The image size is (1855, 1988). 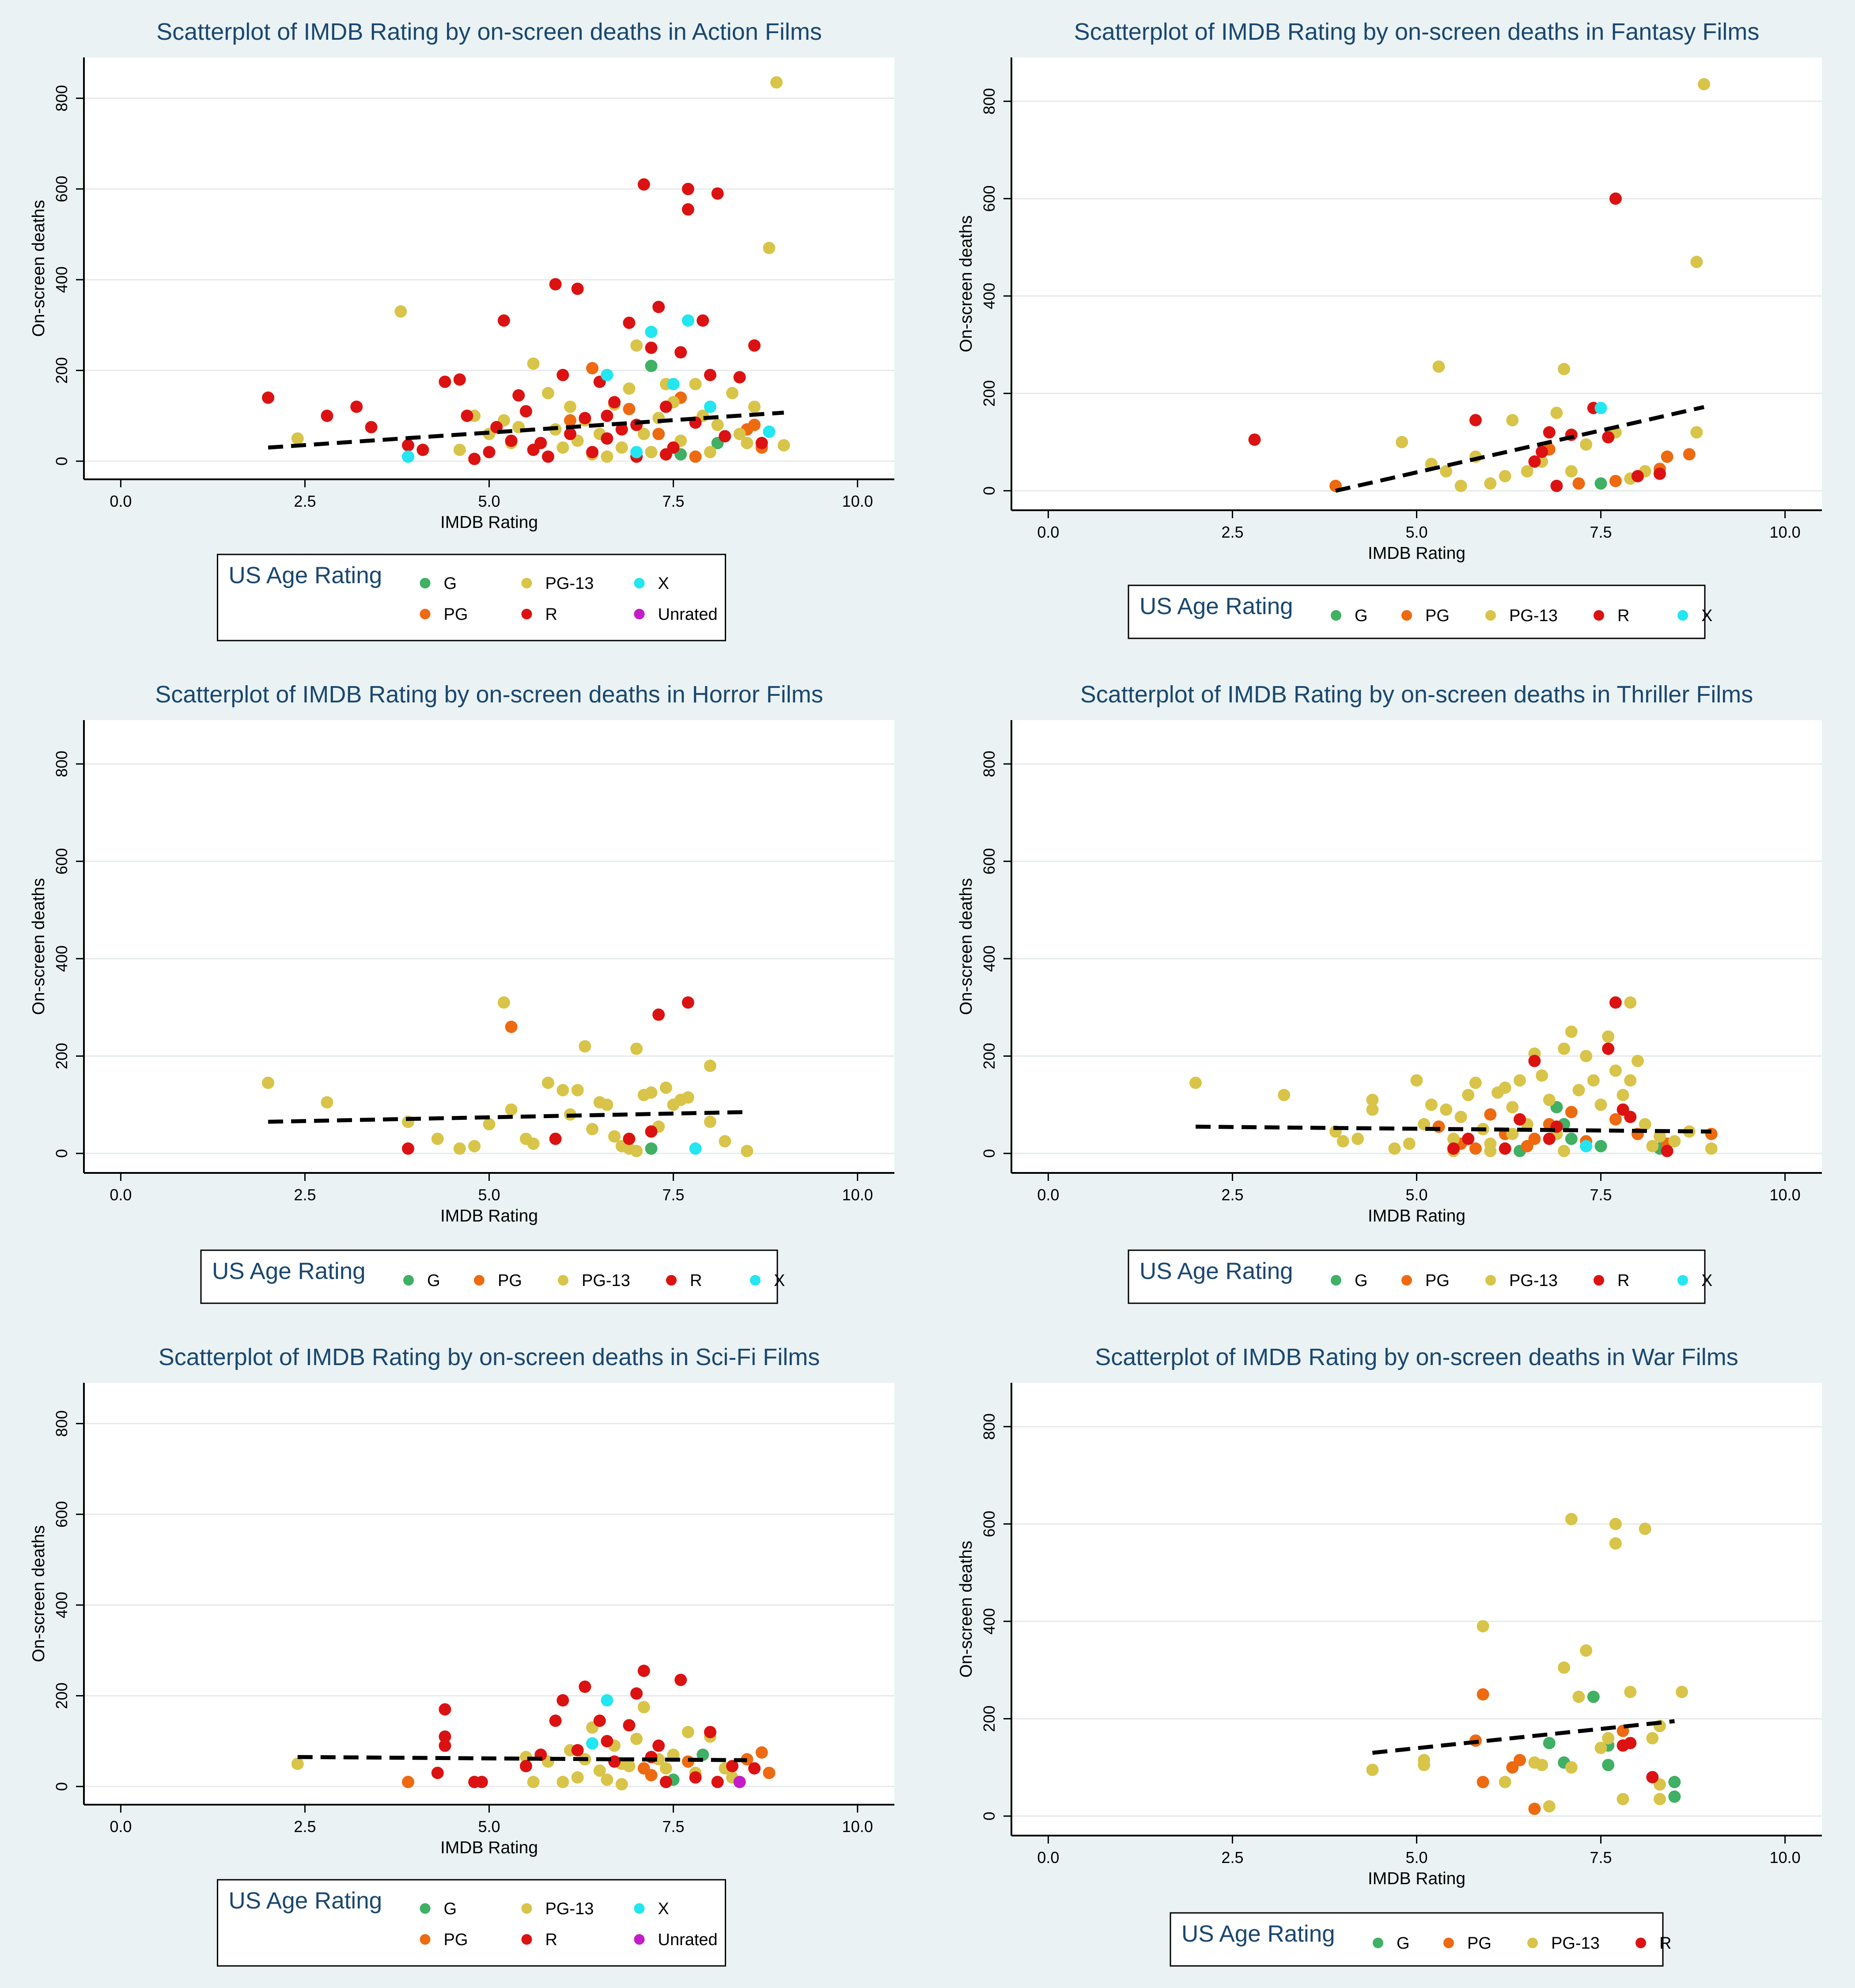 What do you see at coordinates (489, 501) in the screenshot?
I see `x-tick-label: 5.0` at bounding box center [489, 501].